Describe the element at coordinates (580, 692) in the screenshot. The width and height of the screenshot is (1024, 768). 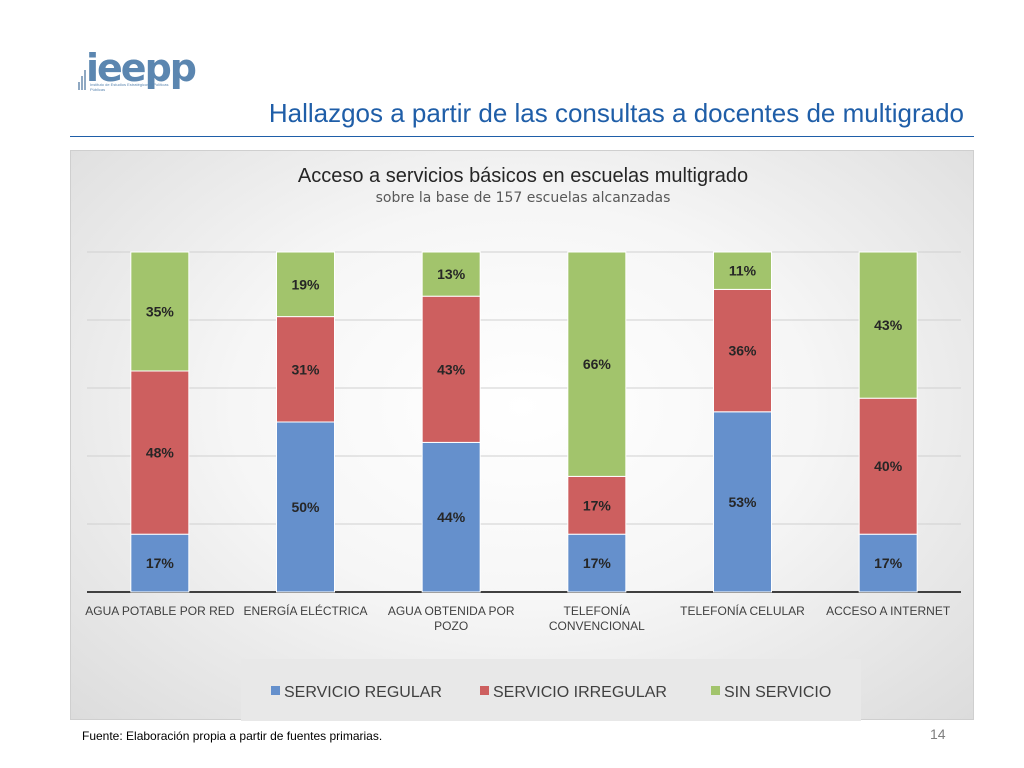
I see `legend-label: SERVICIO IRREGULAR` at that location.